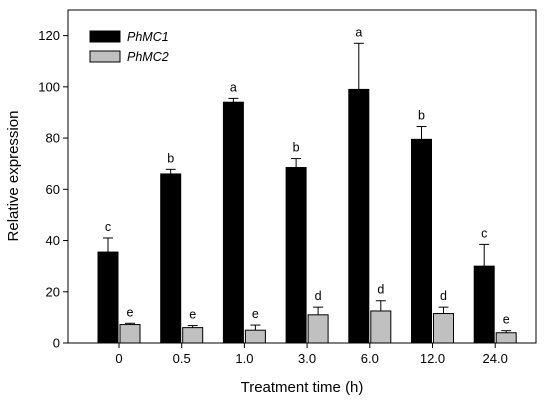 The image size is (550, 405). What do you see at coordinates (233, 222) in the screenshot?
I see `bar-phmc1-1.0` at bounding box center [233, 222].